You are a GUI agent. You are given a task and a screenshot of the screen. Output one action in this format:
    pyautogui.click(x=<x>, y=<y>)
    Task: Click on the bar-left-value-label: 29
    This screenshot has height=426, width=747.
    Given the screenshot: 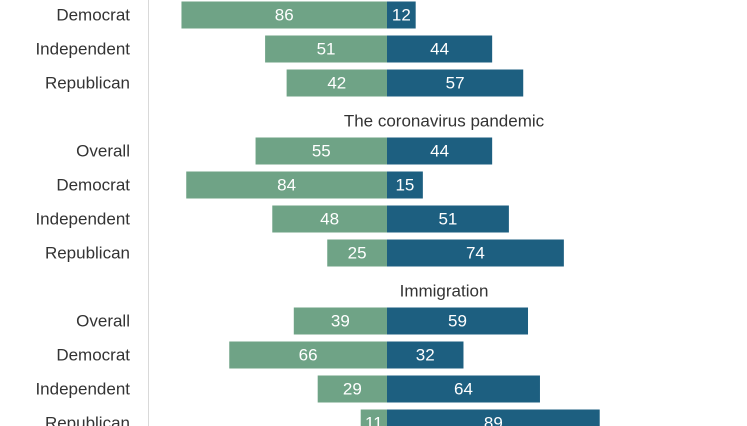 What is the action you would take?
    pyautogui.click(x=352, y=389)
    